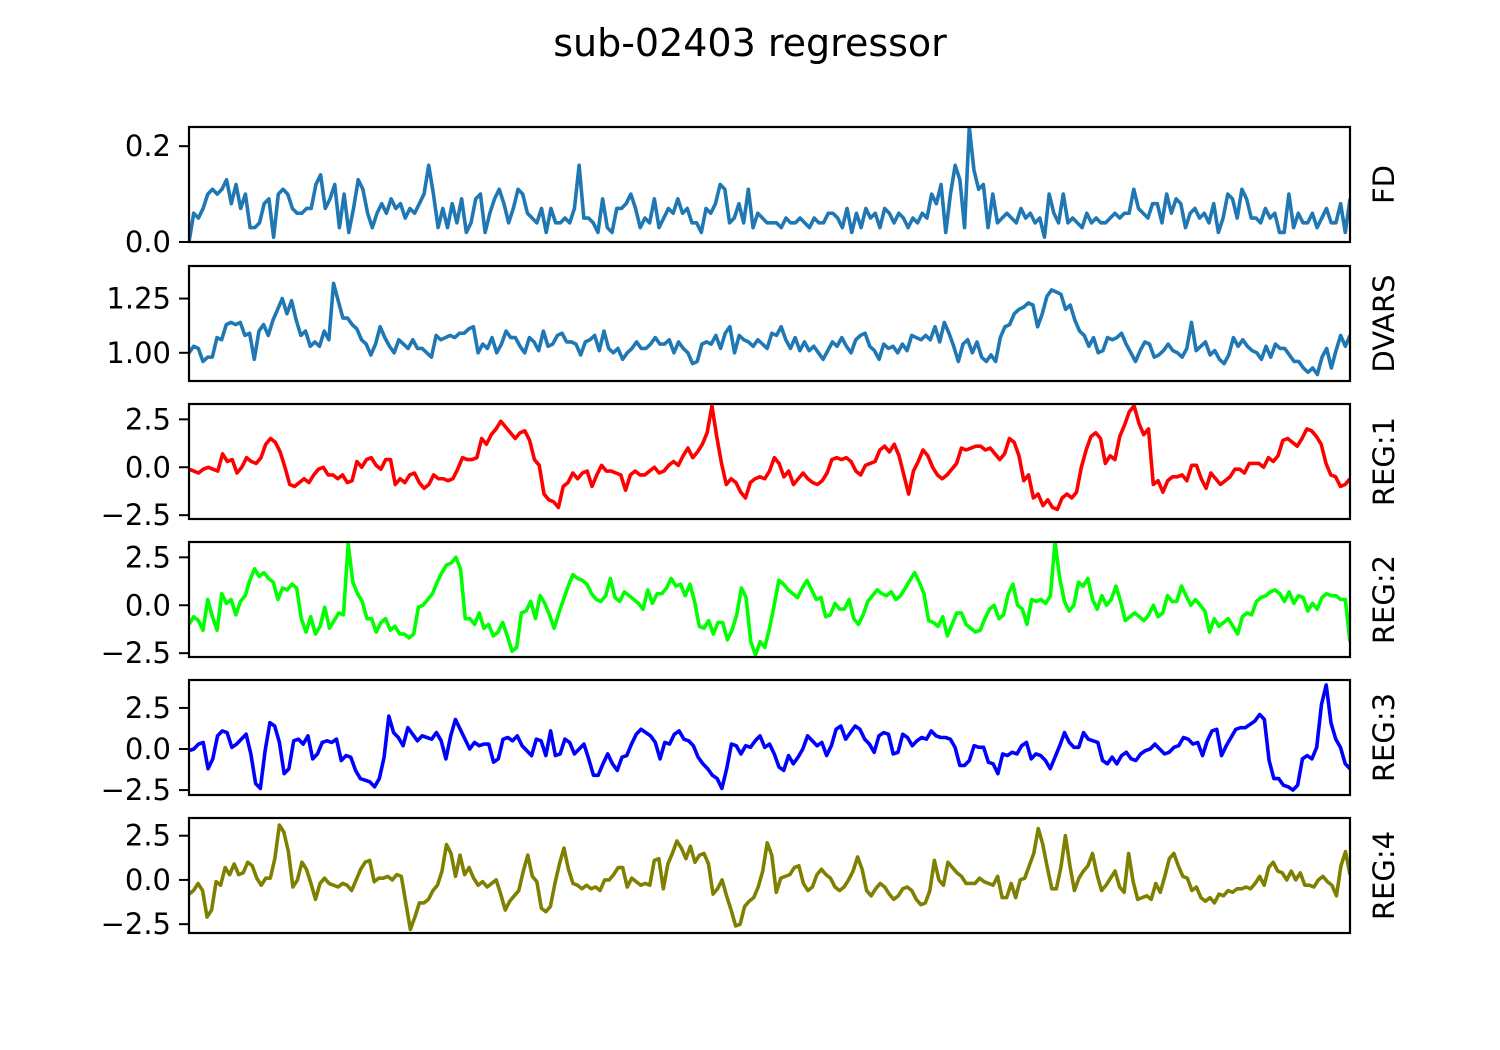 Image resolution: width=1500 pixels, height=1050 pixels. Describe the element at coordinates (1384, 875) in the screenshot. I see `panel-label-reg-4: REG:4` at that location.